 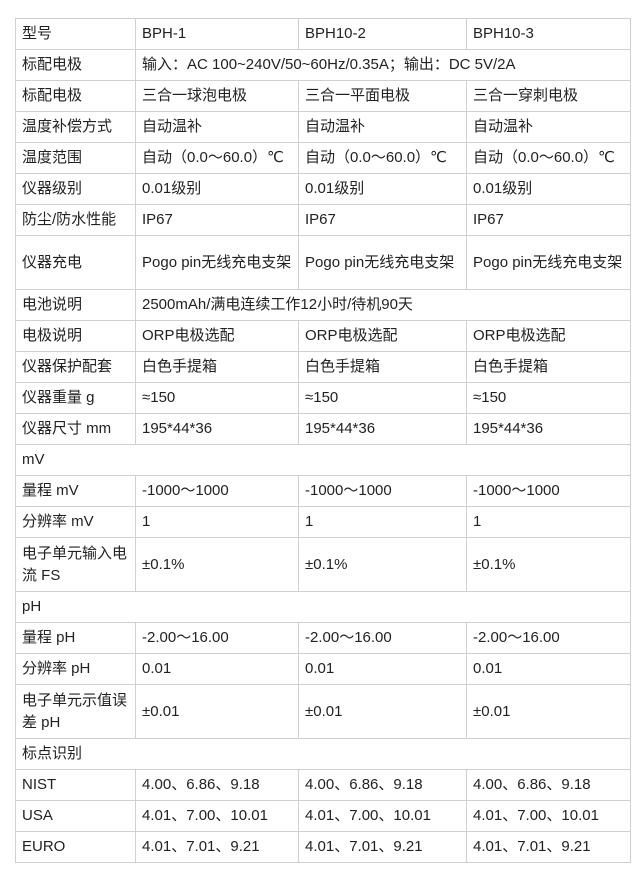 What do you see at coordinates (382, 96) in the screenshot?
I see `value-cell: 三合一平面电极` at bounding box center [382, 96].